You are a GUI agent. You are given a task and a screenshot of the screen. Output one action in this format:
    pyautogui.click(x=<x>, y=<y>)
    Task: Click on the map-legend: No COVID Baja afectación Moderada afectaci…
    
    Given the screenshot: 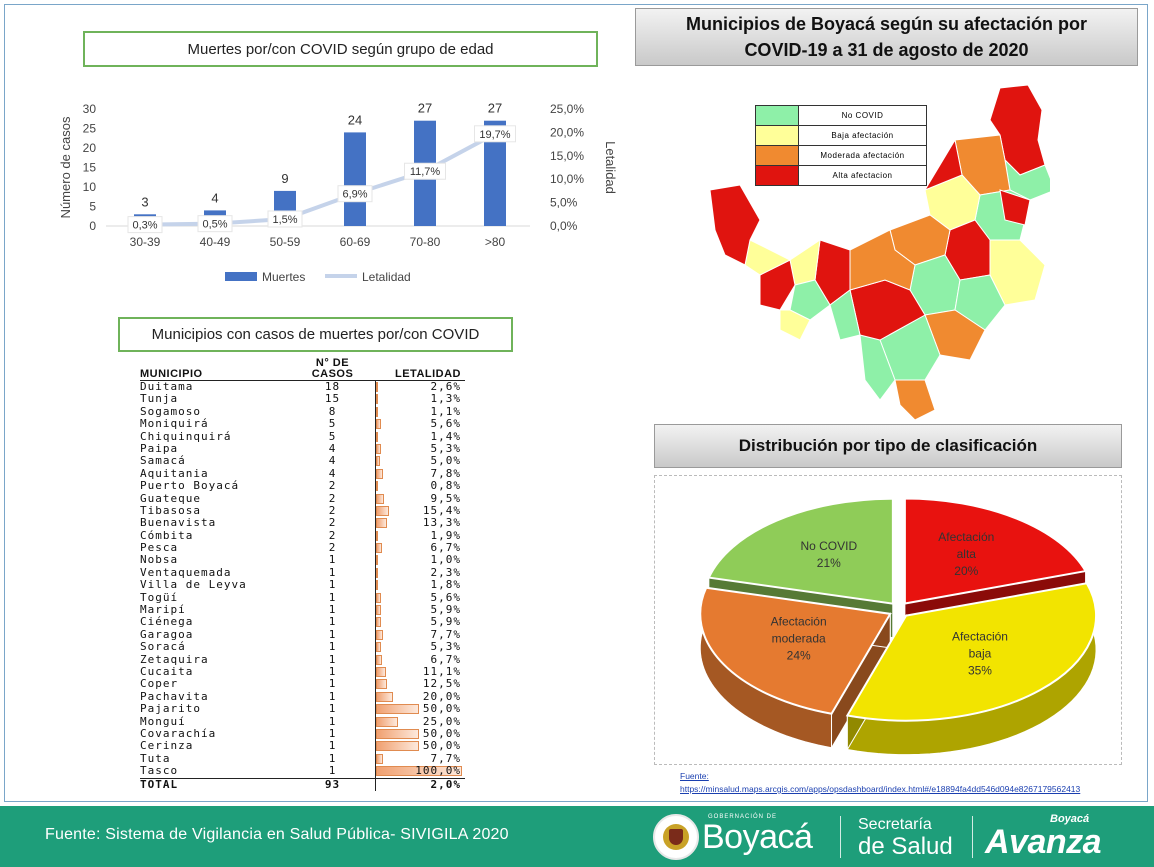 What is the action you would take?
    pyautogui.click(x=841, y=145)
    